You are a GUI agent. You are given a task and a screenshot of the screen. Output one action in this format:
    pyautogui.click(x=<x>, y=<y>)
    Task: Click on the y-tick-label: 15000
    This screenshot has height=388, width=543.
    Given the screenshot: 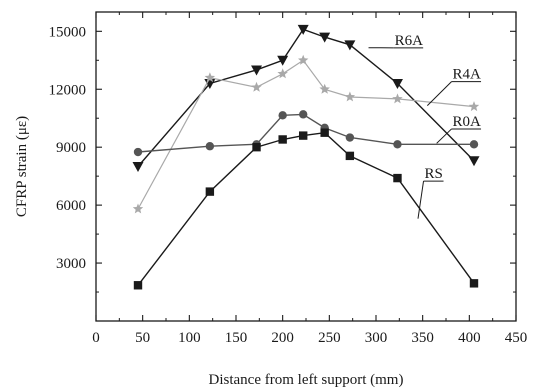 What is the action you would take?
    pyautogui.click(x=68, y=32)
    